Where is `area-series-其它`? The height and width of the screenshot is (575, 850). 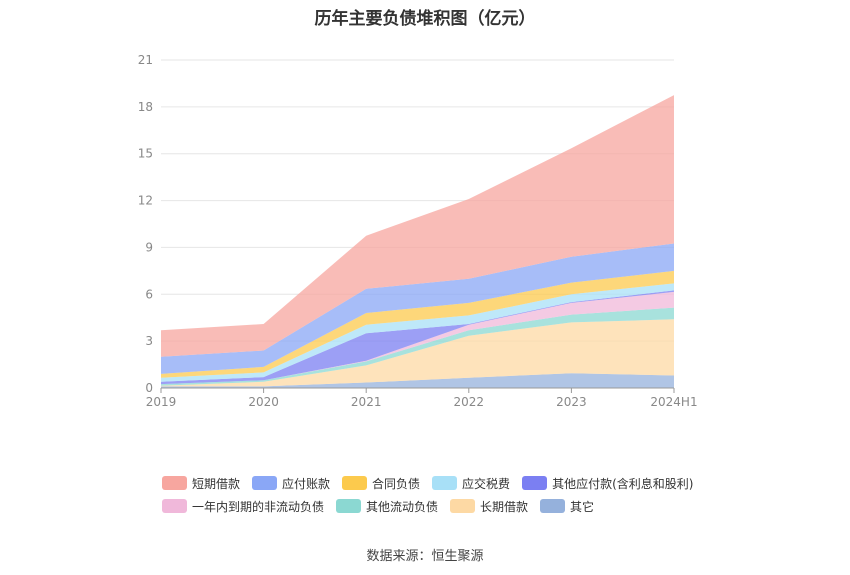
area-series-其它 is located at coordinates (417, 380).